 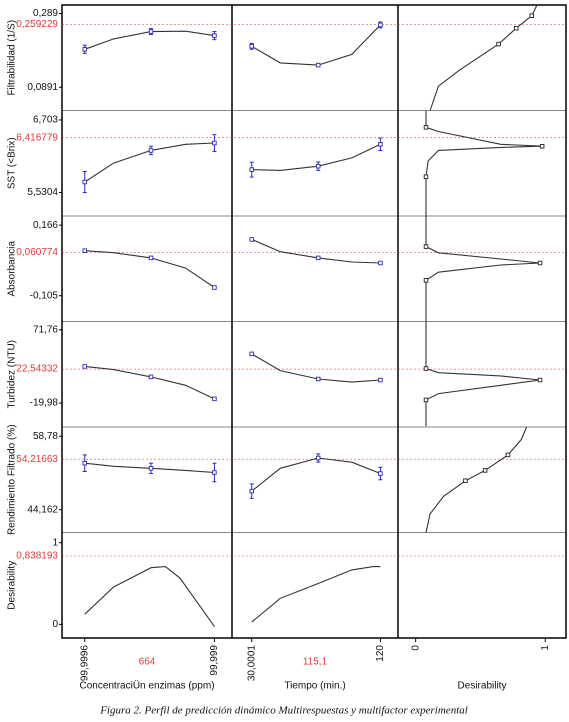 I want to click on x-tick-label: 120, so click(x=380, y=653).